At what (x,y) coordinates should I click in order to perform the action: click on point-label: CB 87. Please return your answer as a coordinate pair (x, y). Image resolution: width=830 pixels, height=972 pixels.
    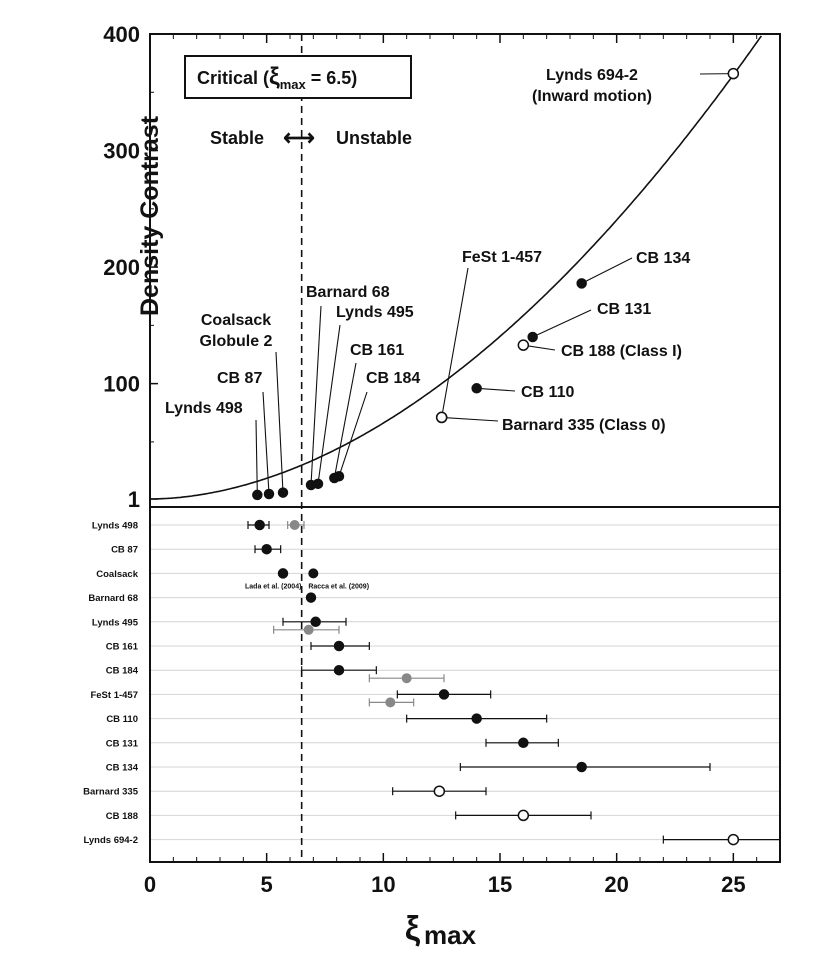
    Looking at the image, I should click on (239, 378).